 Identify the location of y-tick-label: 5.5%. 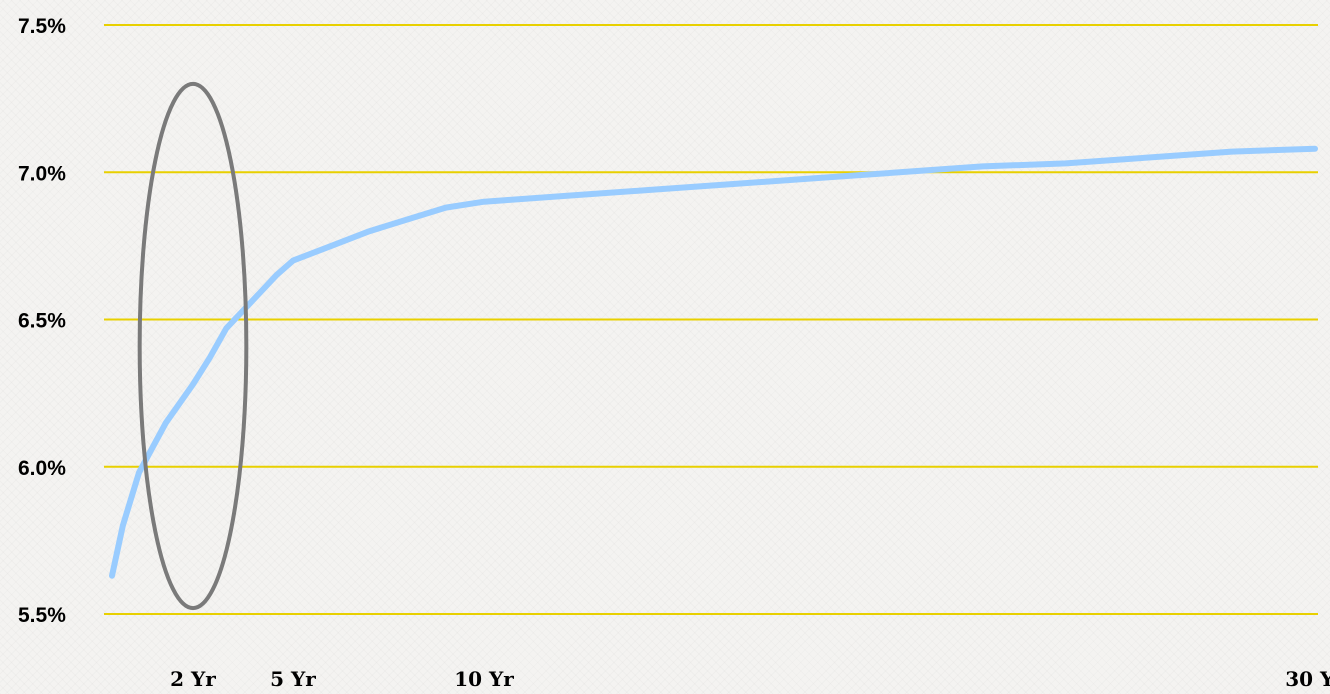
(42, 615).